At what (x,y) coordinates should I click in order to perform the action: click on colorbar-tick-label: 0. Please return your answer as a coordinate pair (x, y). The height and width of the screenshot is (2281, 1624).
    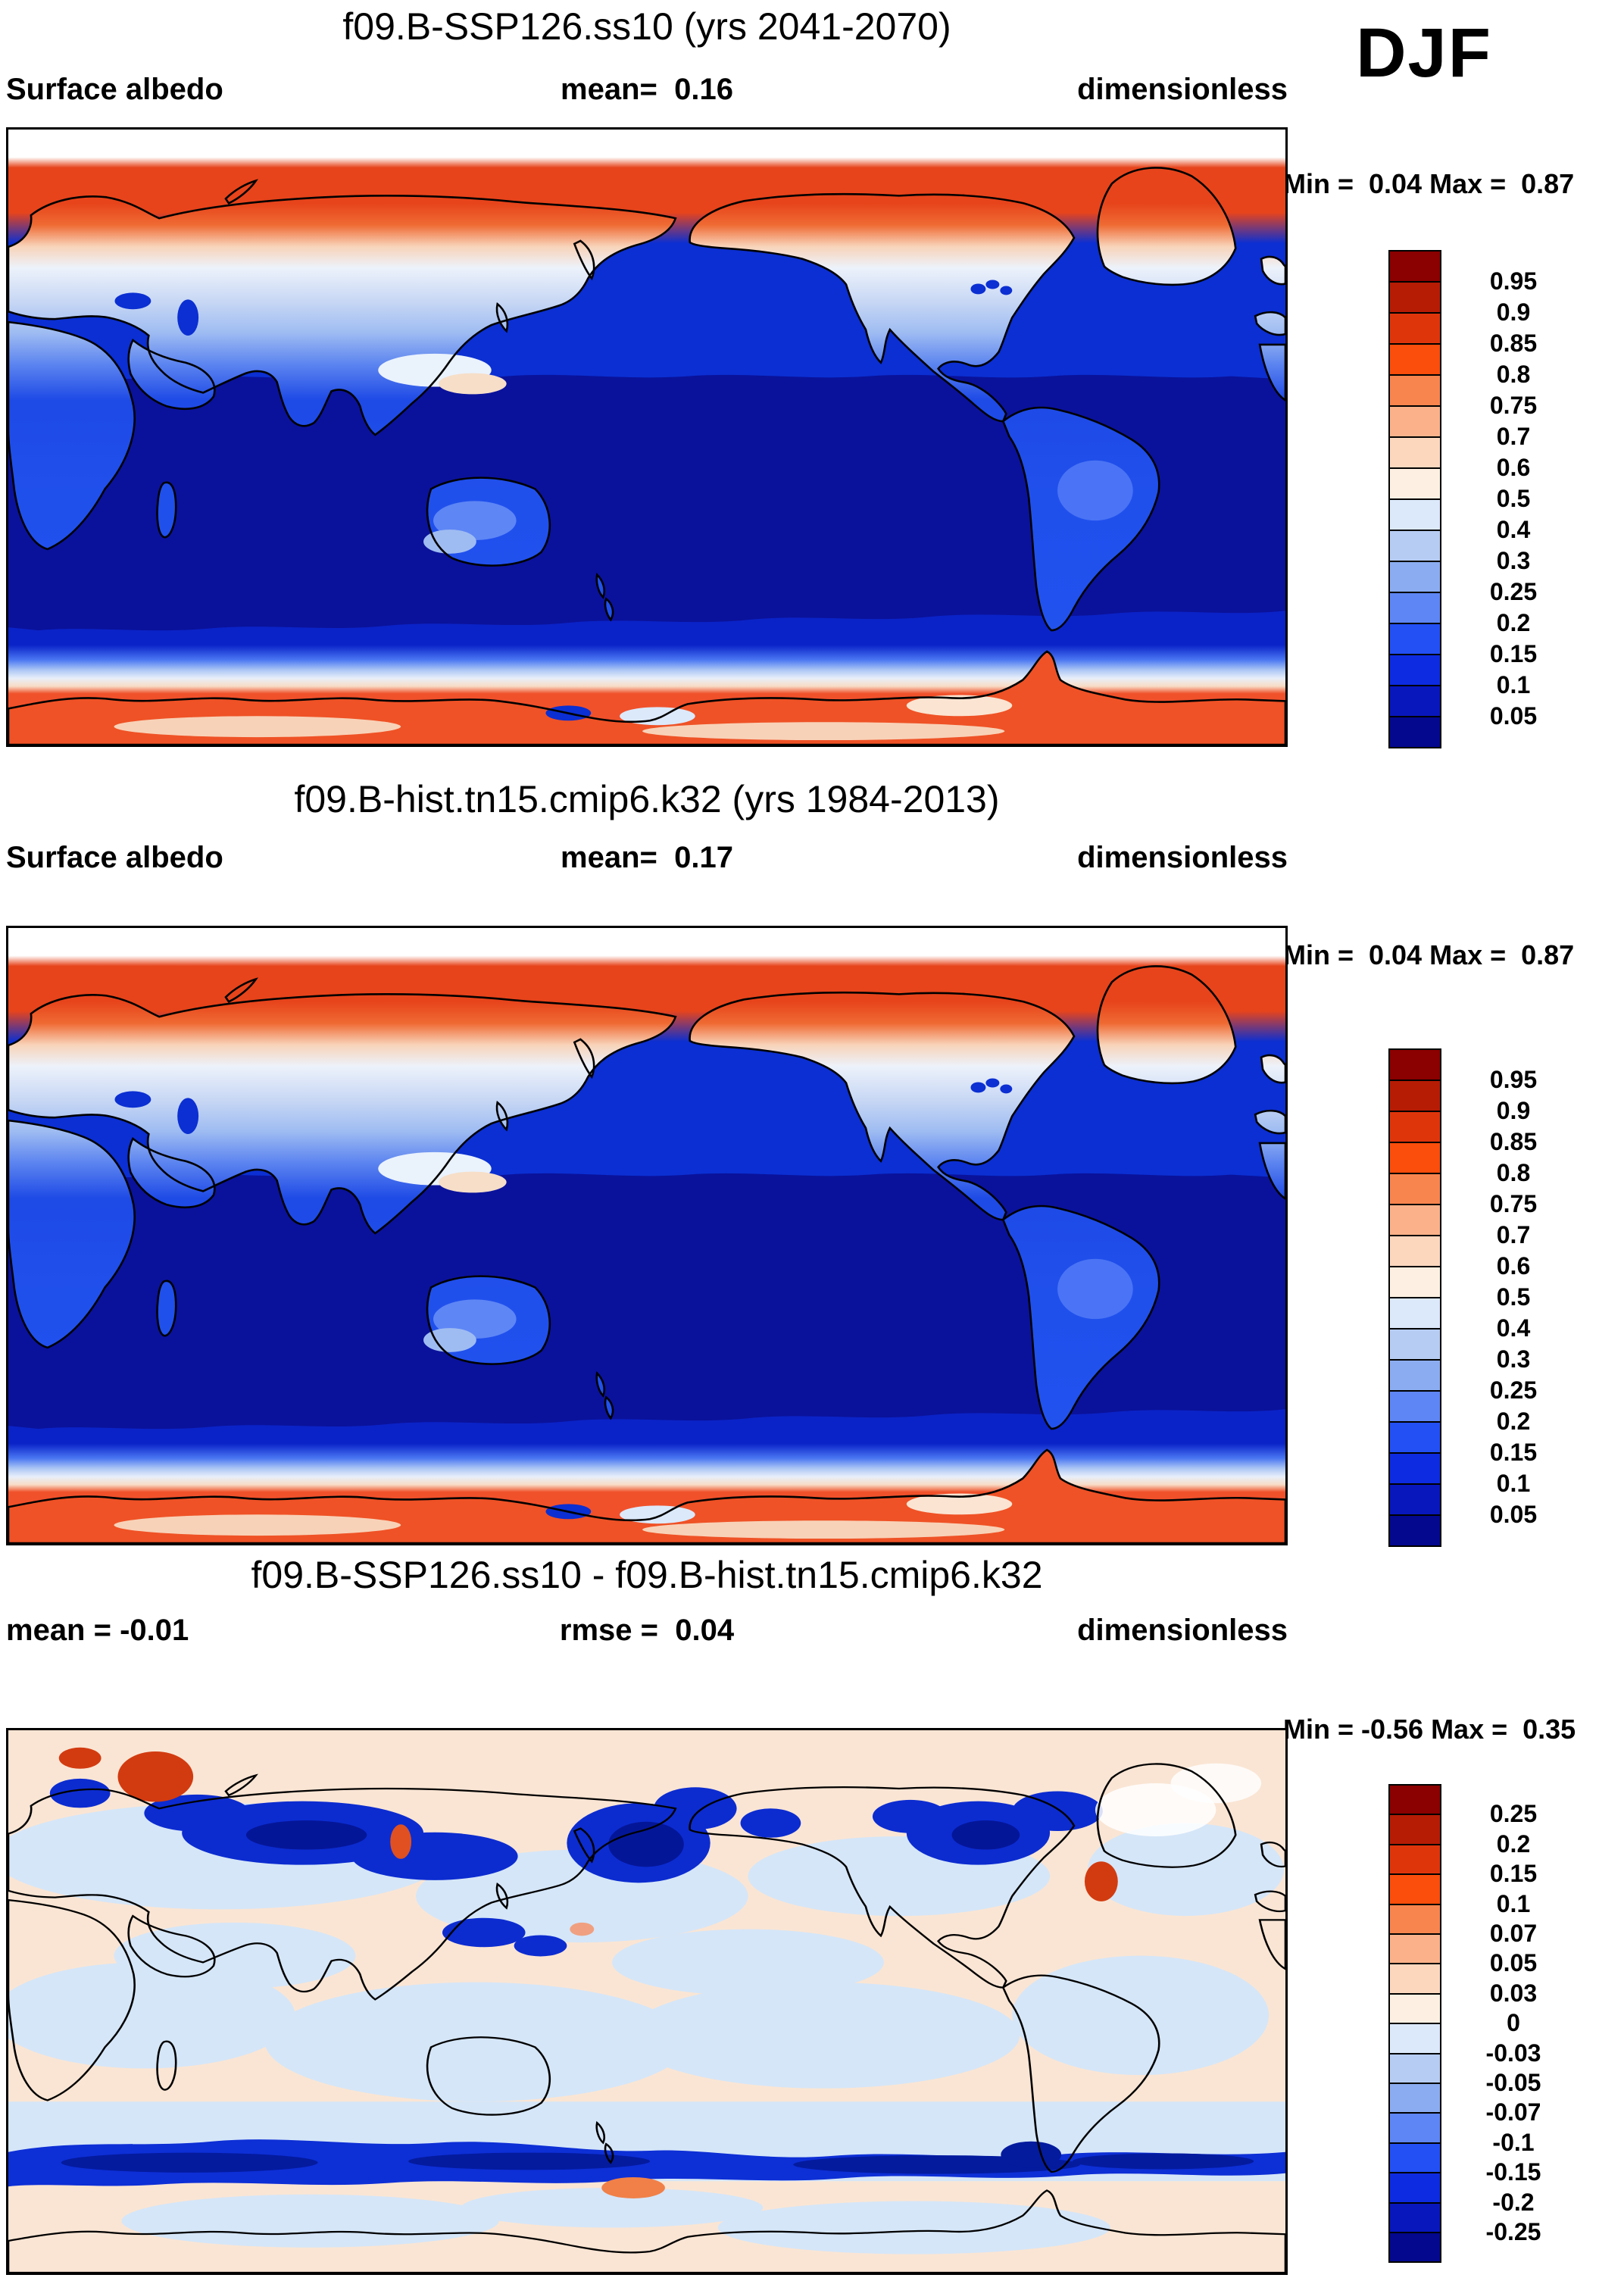
    Looking at the image, I should click on (1513, 2023).